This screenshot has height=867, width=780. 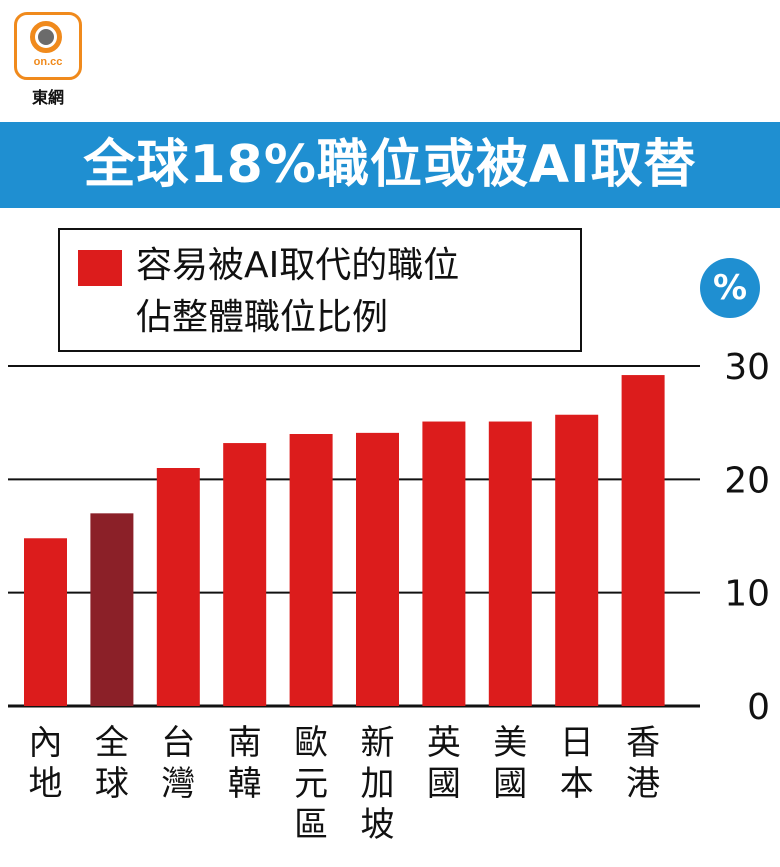 I want to click on logo-wordmark: on.cc, so click(x=48, y=62).